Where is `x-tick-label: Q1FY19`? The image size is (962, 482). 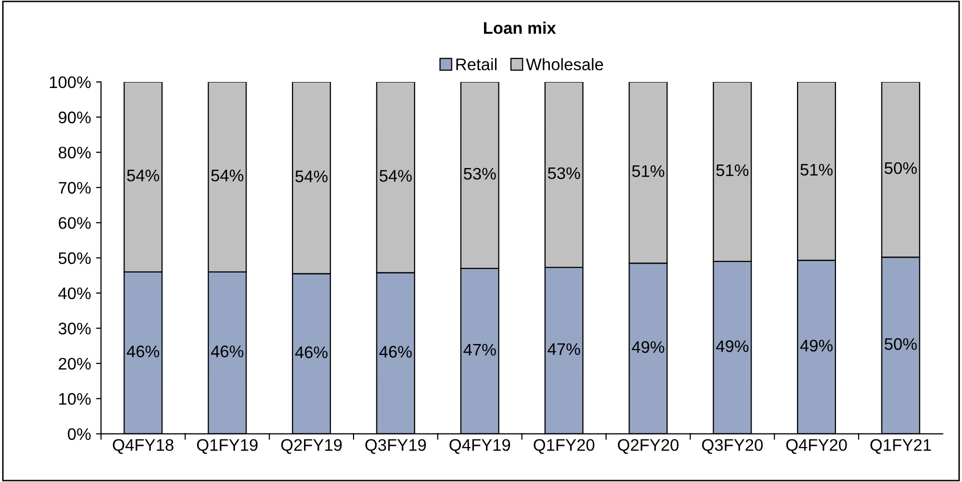
x-tick-label: Q1FY19 is located at coordinates (227, 446).